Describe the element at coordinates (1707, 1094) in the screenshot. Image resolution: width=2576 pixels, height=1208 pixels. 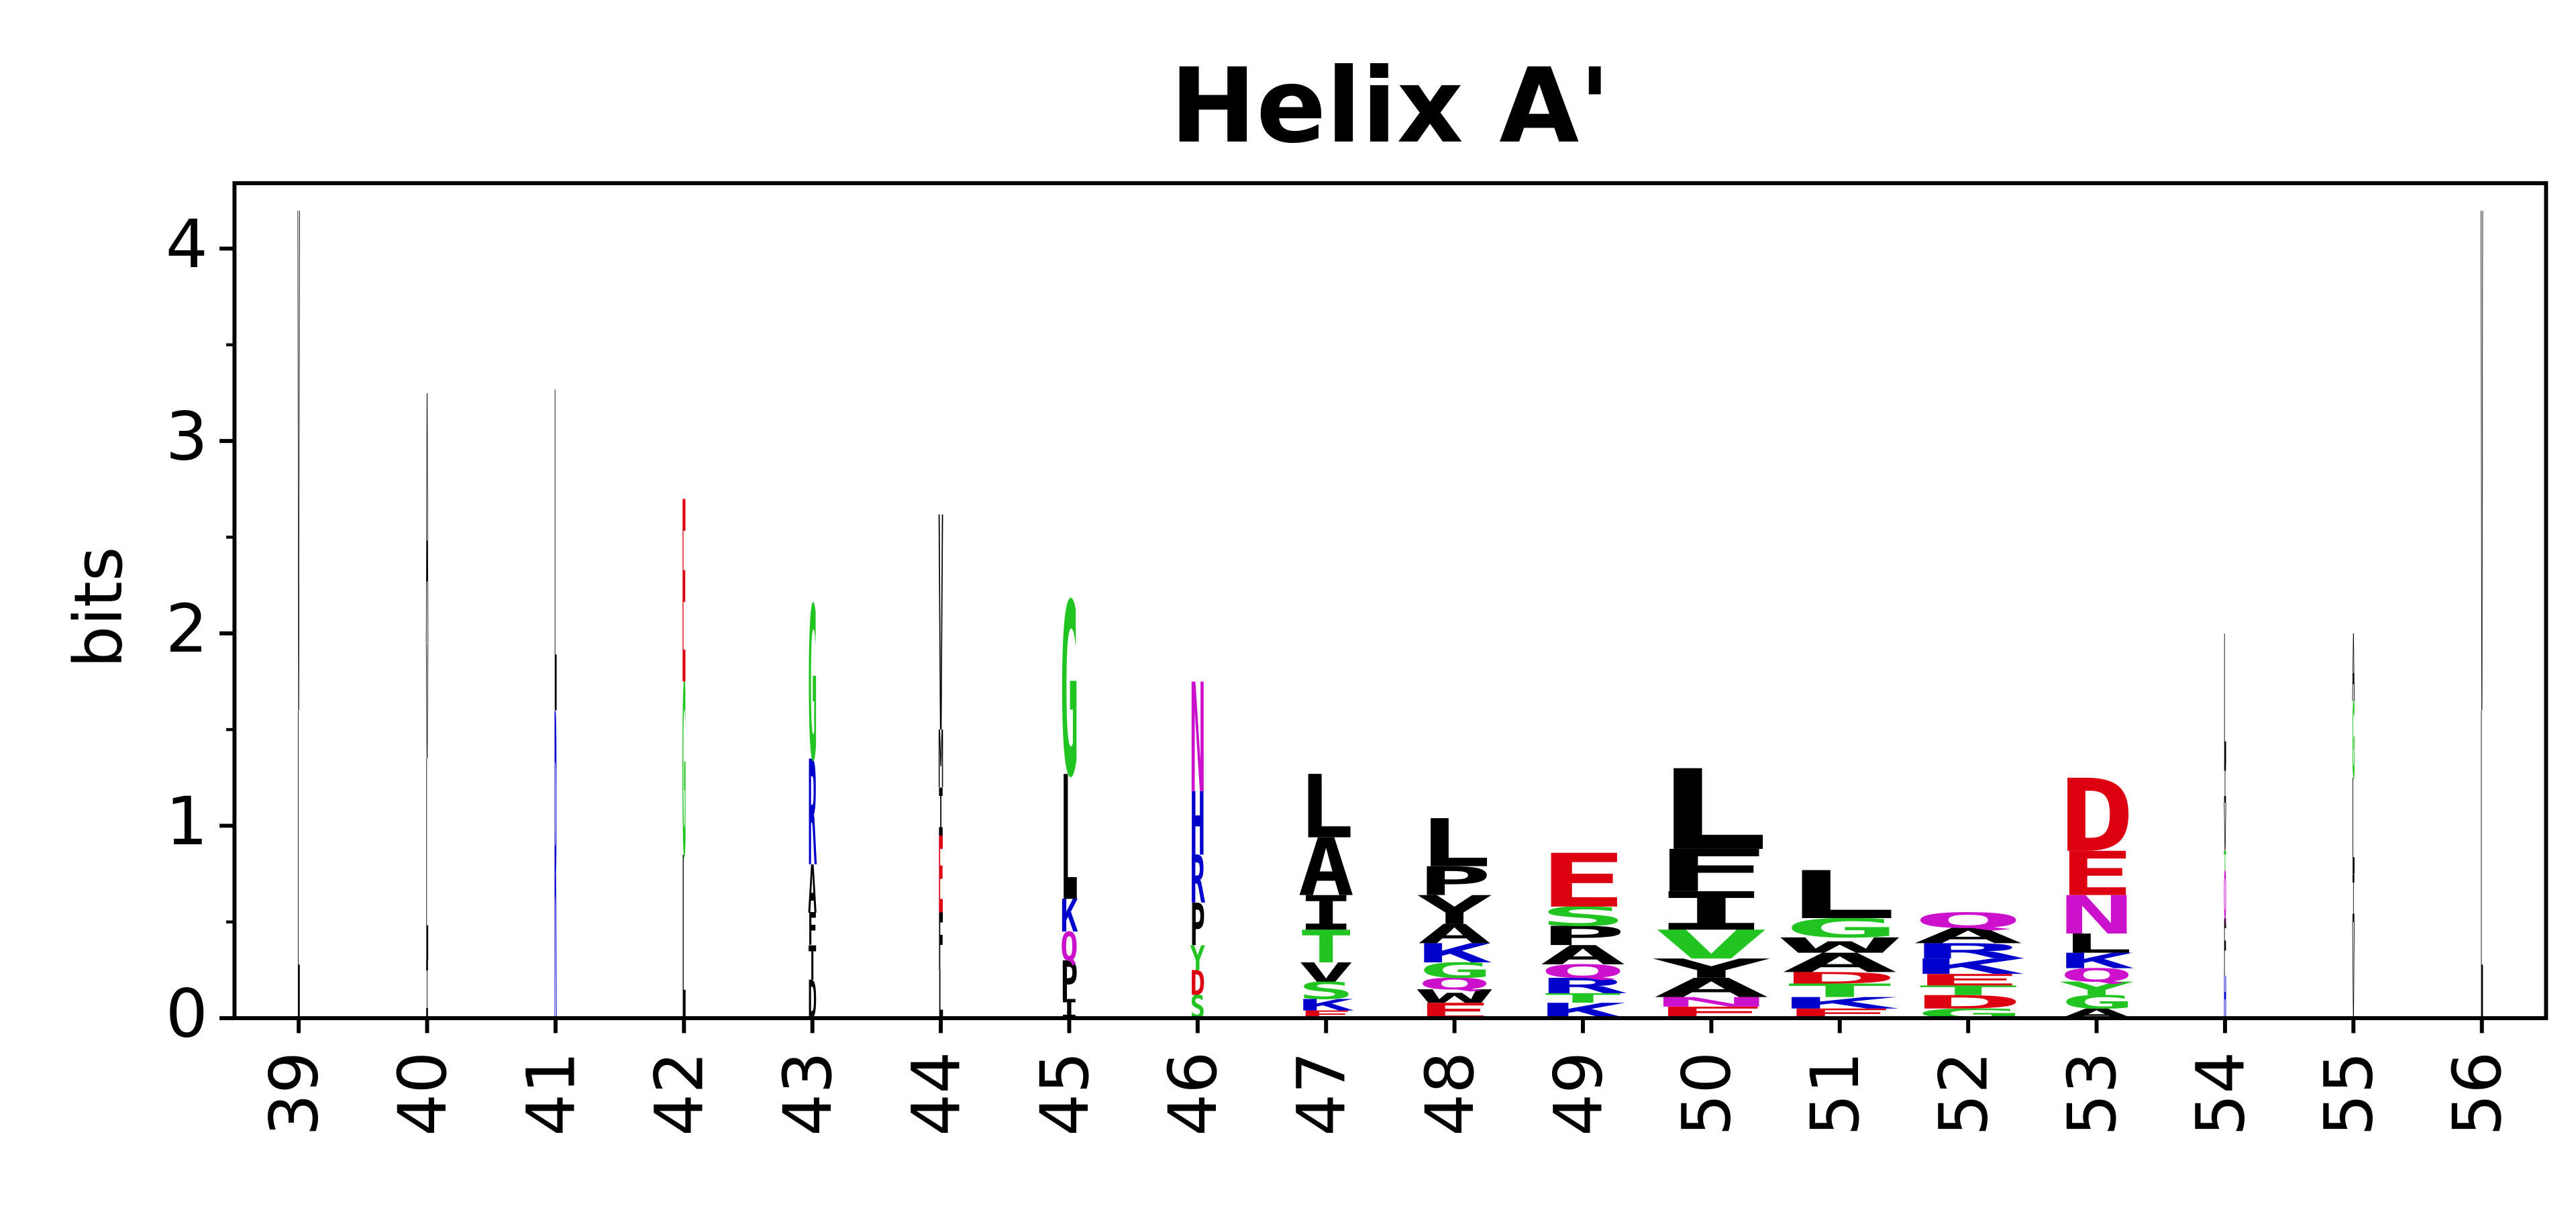
I see `x-tick-label: 50` at that location.